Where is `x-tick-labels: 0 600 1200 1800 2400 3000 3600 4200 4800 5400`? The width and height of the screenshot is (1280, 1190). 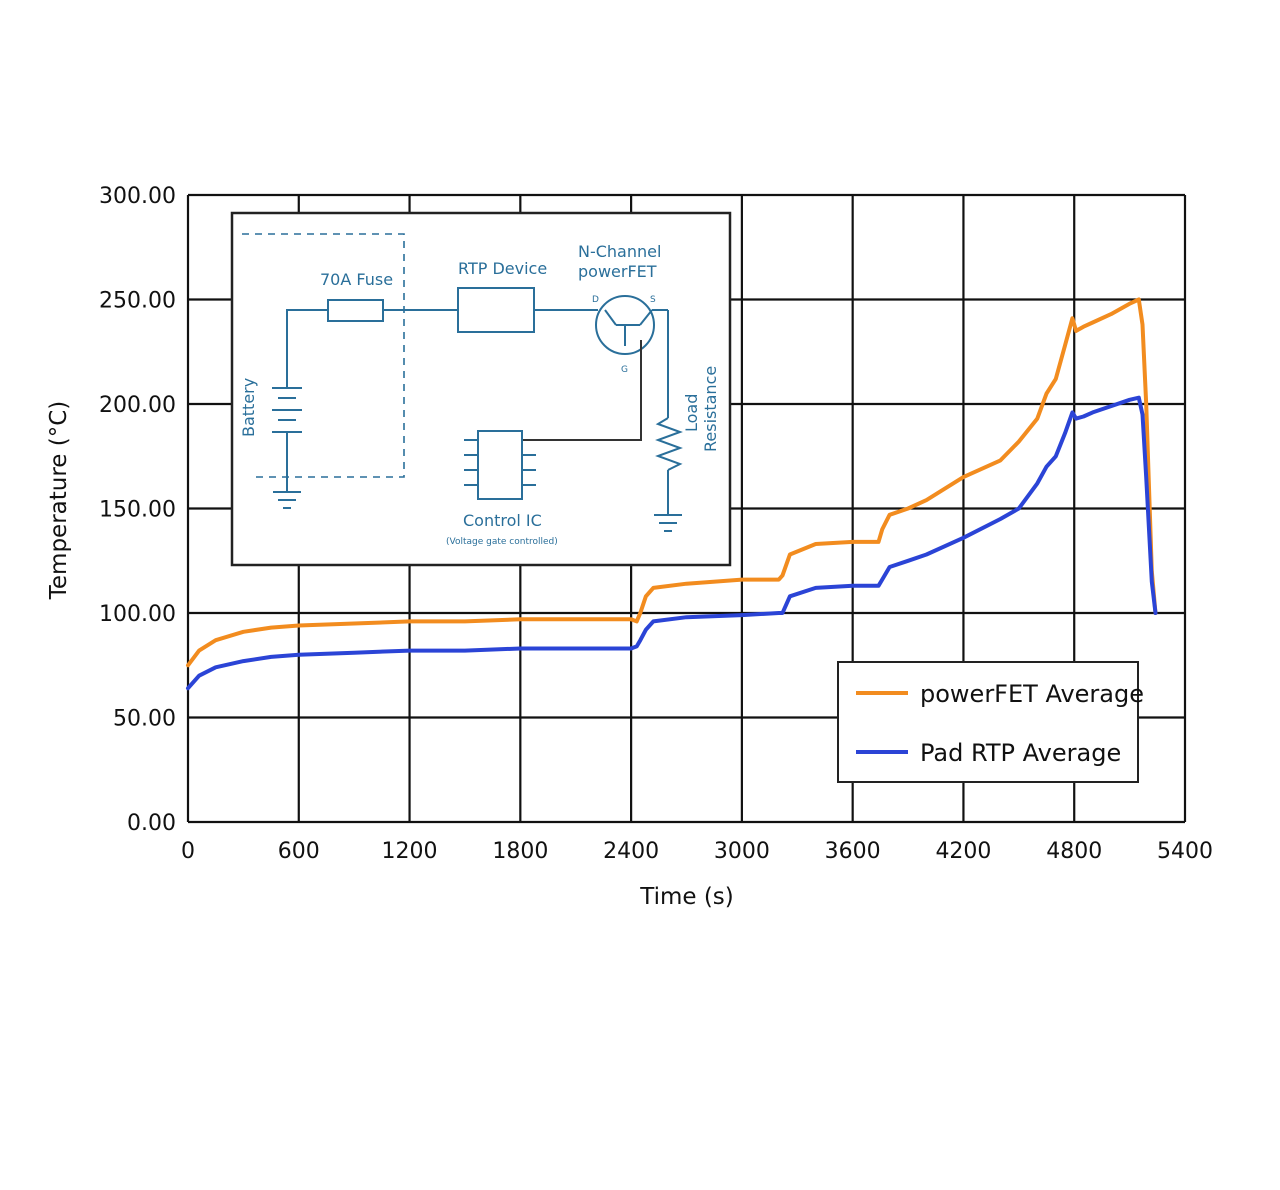 x-tick-labels: 0 600 1200 1800 2400 3000 3600 4200 4800 5400 is located at coordinates (697, 851).